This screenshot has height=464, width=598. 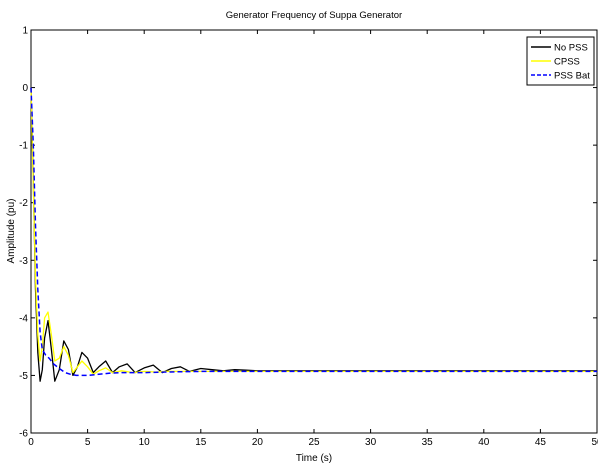 I want to click on y-tick-label: 0, so click(x=25, y=88).